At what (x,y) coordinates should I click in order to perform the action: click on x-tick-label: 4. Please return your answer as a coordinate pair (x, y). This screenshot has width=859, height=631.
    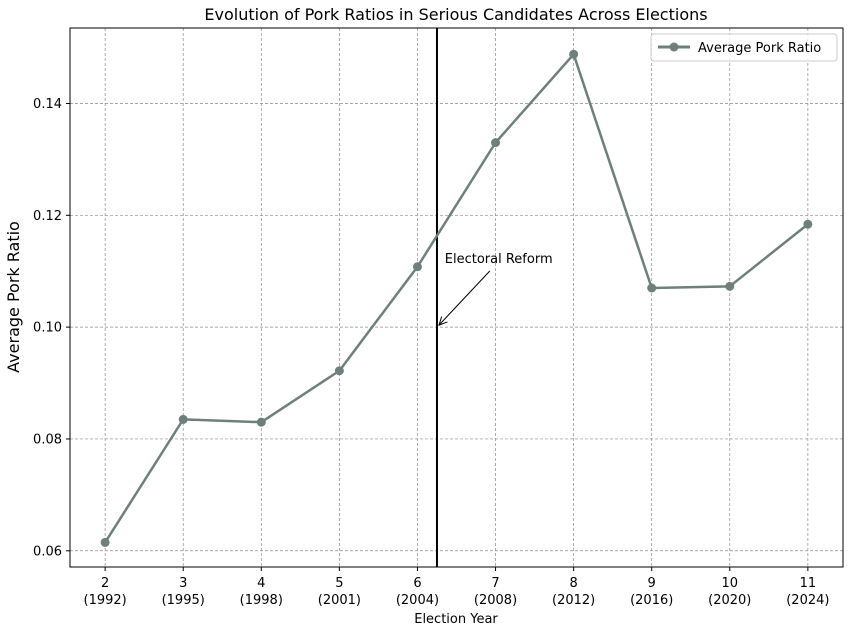
    Looking at the image, I should click on (261, 583).